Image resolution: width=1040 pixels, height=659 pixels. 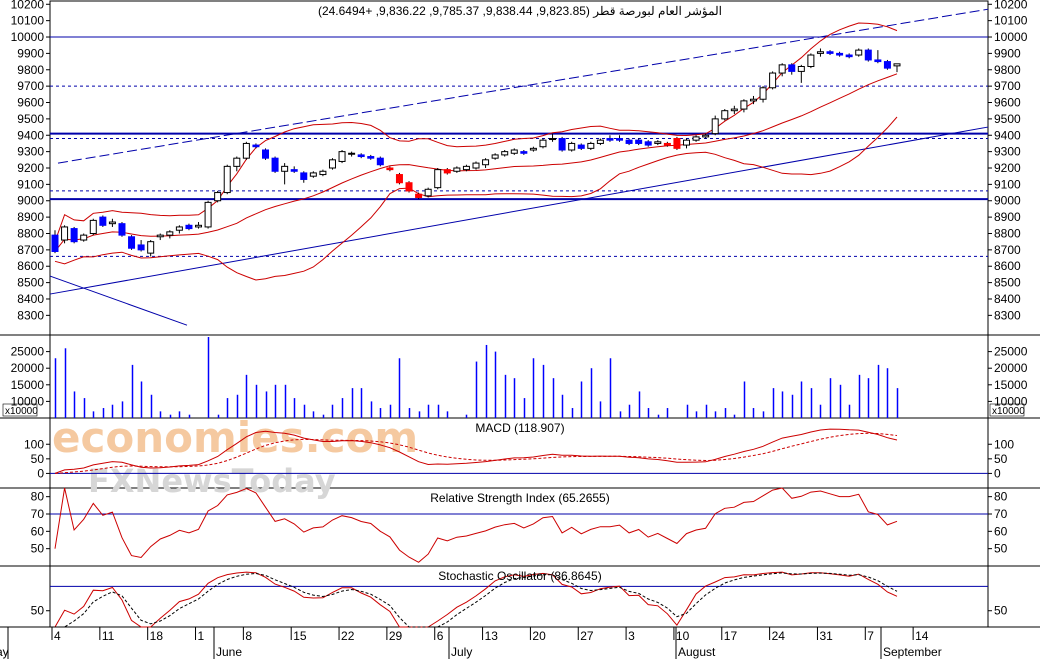 I want to click on y-tick-label-right: 60, so click(x=1001, y=531).